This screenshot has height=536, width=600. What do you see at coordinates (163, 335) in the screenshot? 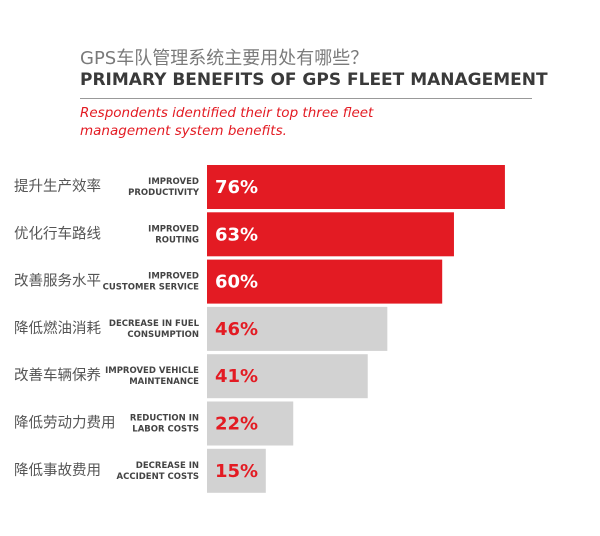
I see `category-label-en: CONSUMPTION` at bounding box center [163, 335].